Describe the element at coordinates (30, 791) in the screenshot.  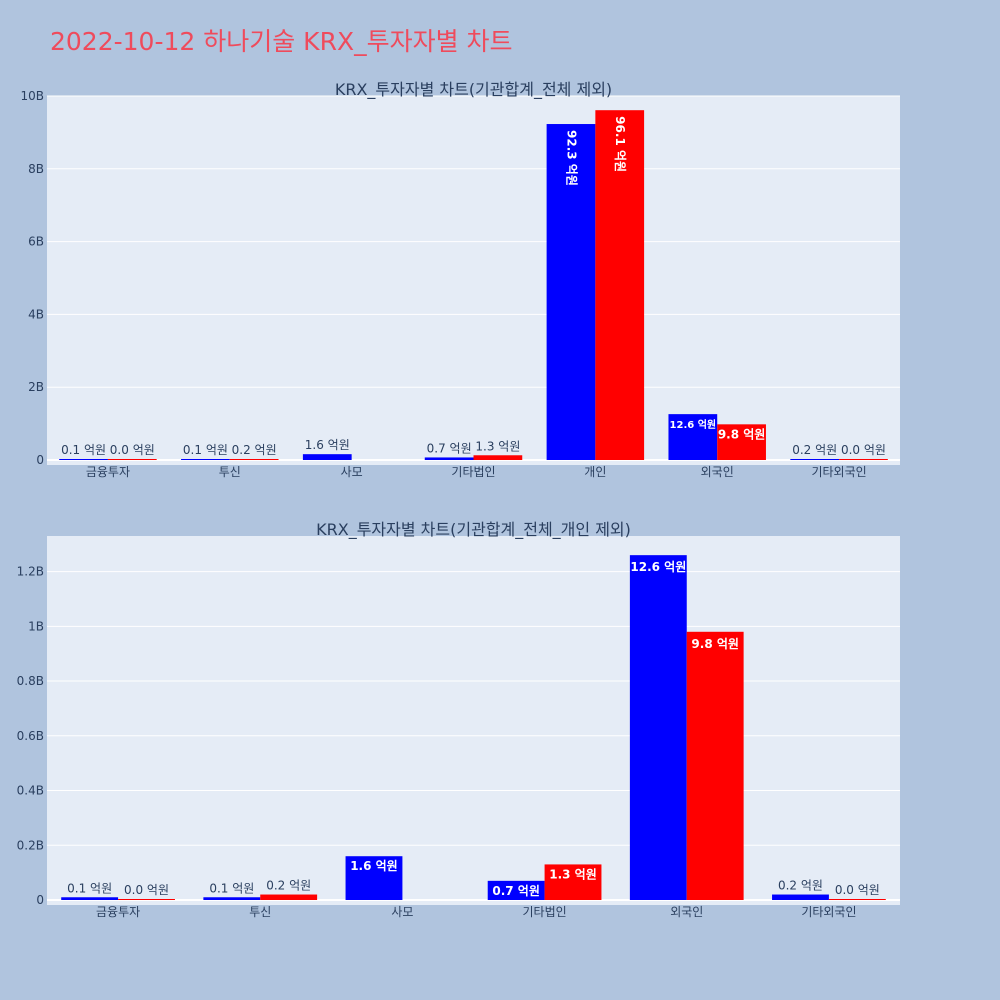
I see `y-tick-label: 0.4B` at that location.